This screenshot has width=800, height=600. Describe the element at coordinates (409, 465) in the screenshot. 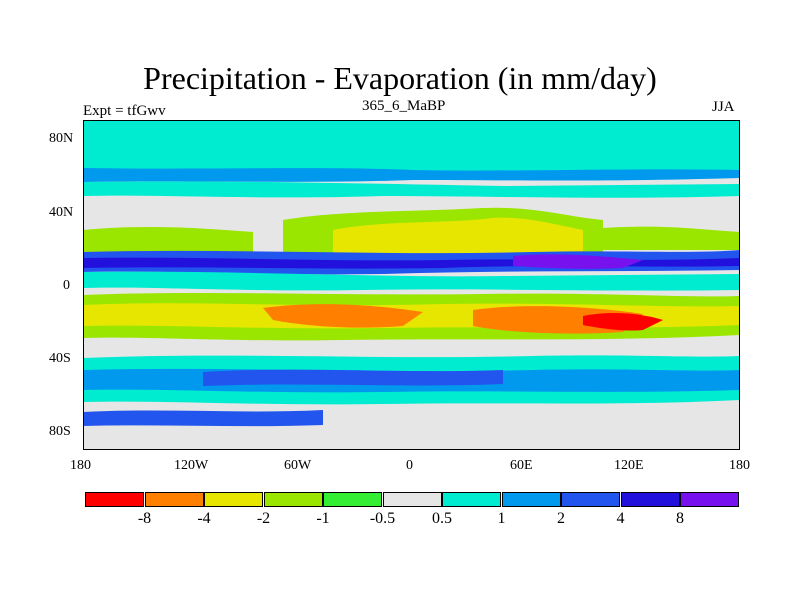

I see `lon-label-0: 0` at that location.